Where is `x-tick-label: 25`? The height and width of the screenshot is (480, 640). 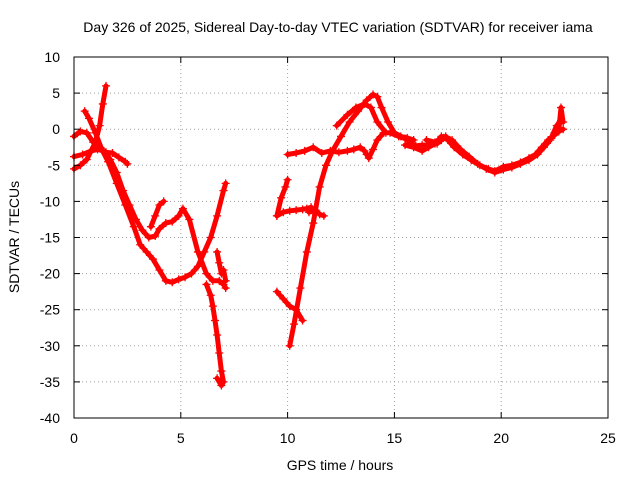
x-tick-label: 25 is located at coordinates (608, 438).